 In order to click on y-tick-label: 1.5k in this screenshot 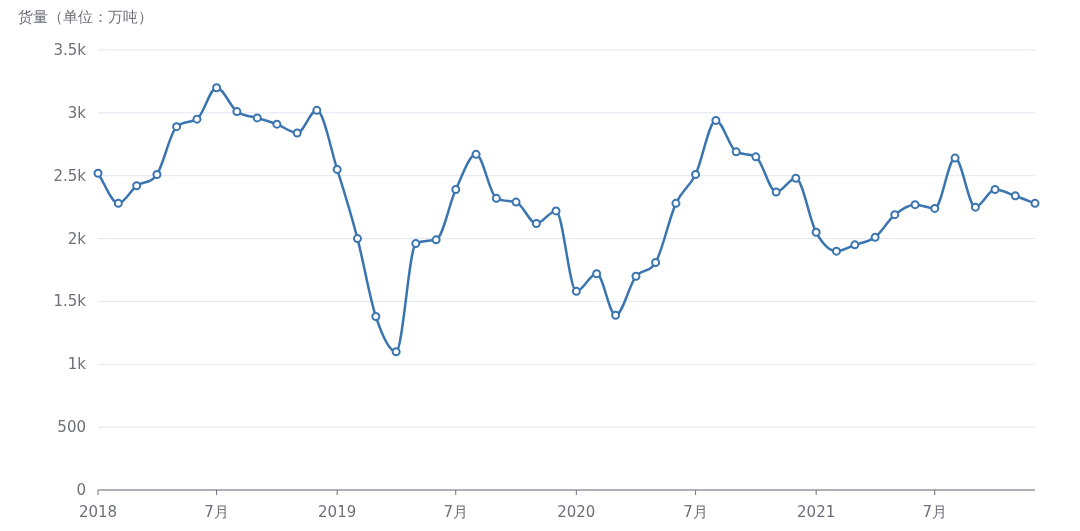, I will do `click(70, 301)`.